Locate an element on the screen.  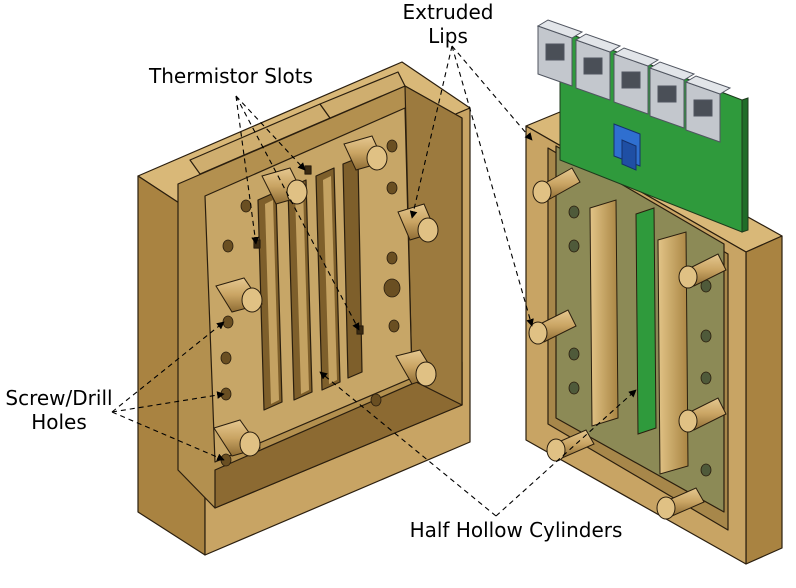
jumper-block is located at coordinates (627, 147).